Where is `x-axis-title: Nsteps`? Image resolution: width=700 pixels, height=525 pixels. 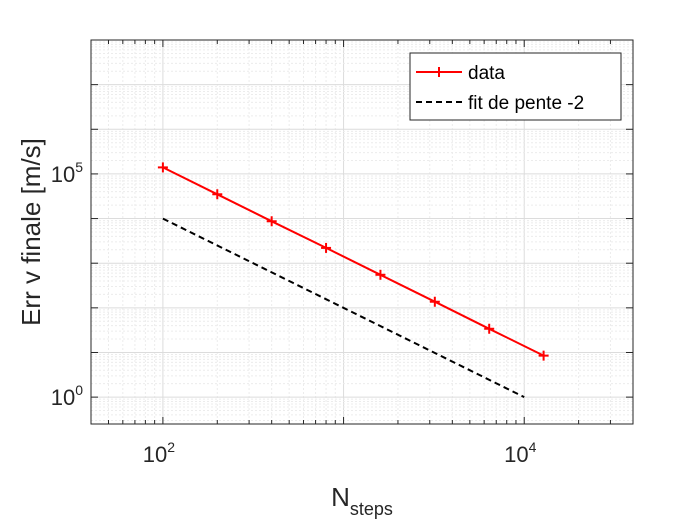
x-axis-title: Nsteps is located at coordinates (362, 500).